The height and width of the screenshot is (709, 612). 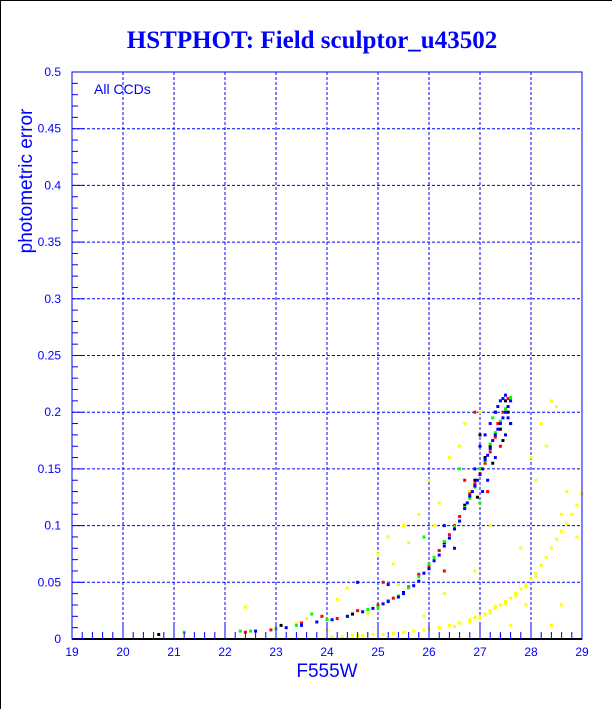 I want to click on x-tick-label: 19, so click(x=72, y=652).